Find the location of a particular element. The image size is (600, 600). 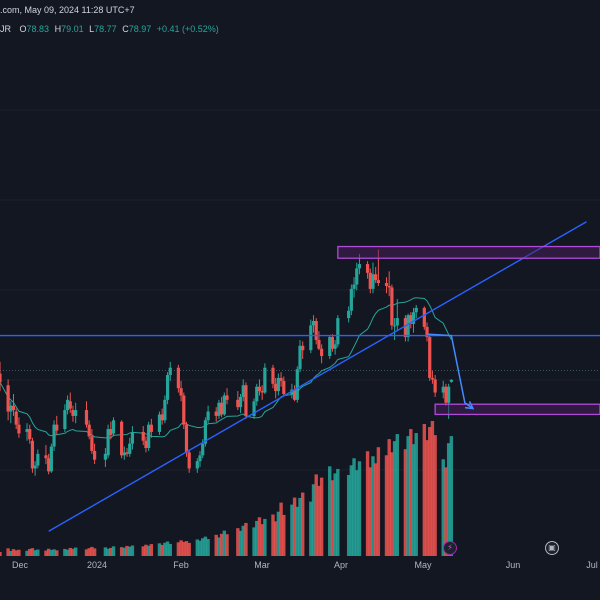

support-zone is located at coordinates (517, 409).